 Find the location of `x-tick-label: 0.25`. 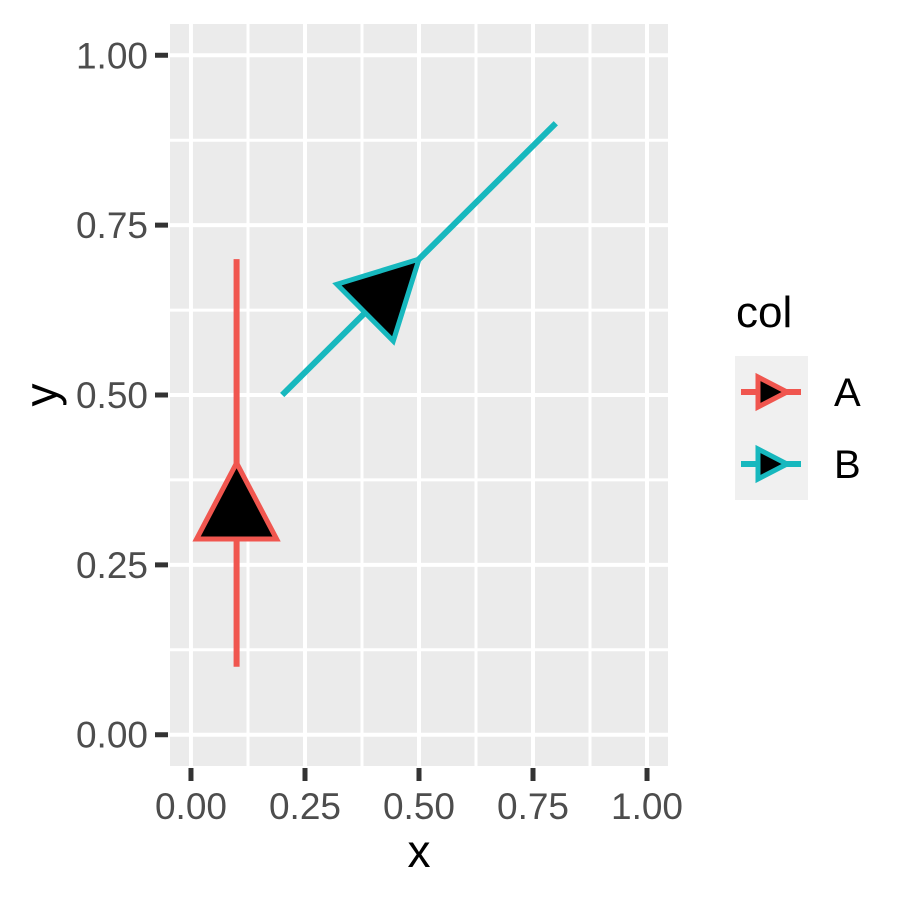

x-tick-label: 0.25 is located at coordinates (305, 806).